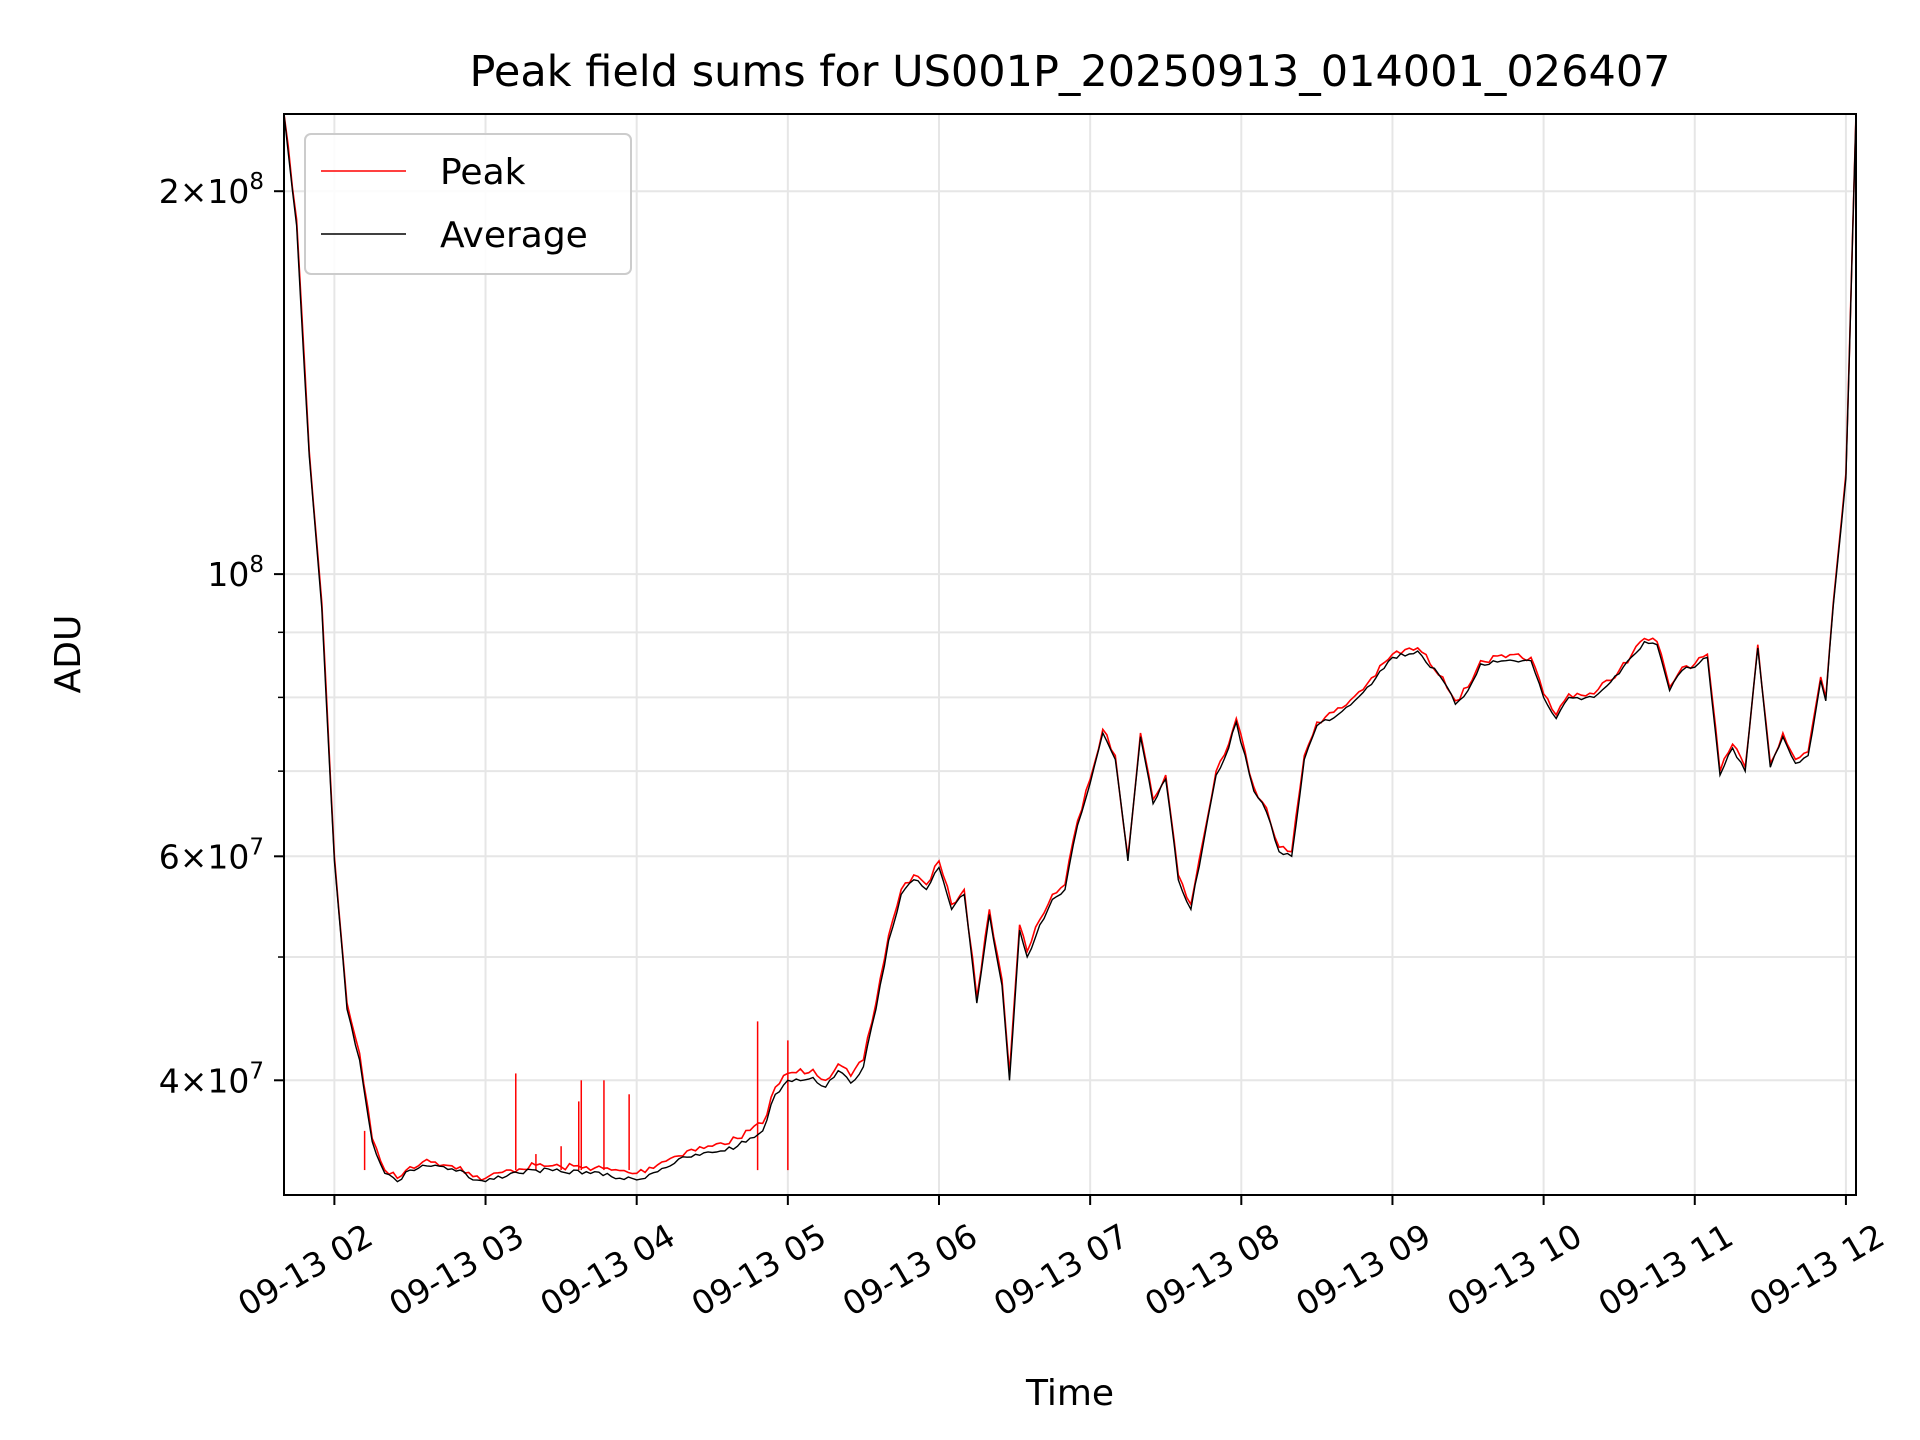  Describe the element at coordinates (204, 1080) in the screenshot. I see `y-tick-label-base: 4×10` at that location.